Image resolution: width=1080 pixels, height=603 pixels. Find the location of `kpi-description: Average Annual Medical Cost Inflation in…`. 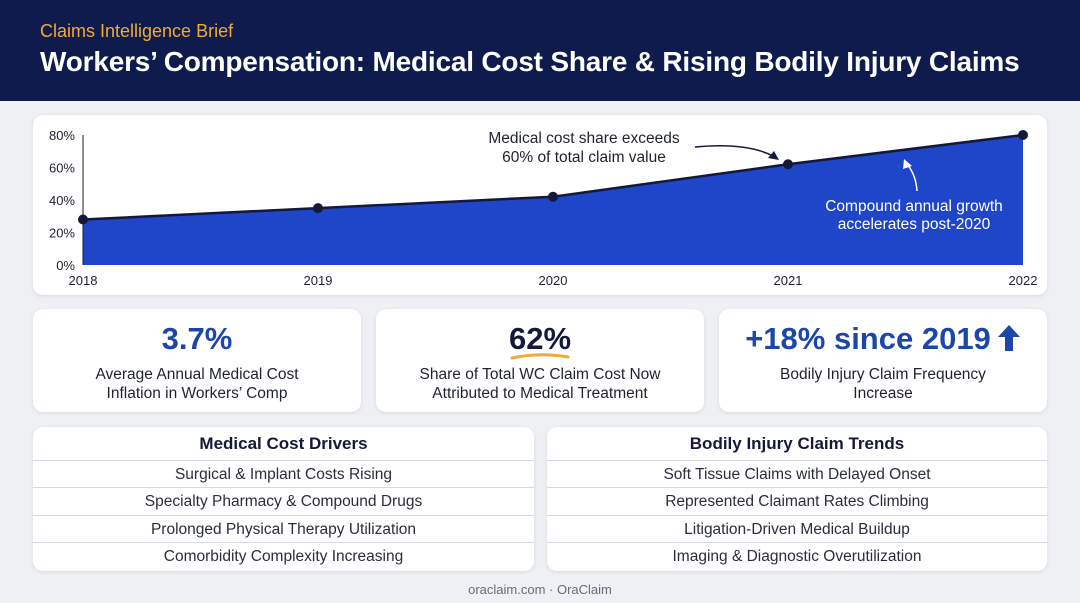

kpi-description: Average Annual Medical Cost Inflation in… is located at coordinates (197, 384).